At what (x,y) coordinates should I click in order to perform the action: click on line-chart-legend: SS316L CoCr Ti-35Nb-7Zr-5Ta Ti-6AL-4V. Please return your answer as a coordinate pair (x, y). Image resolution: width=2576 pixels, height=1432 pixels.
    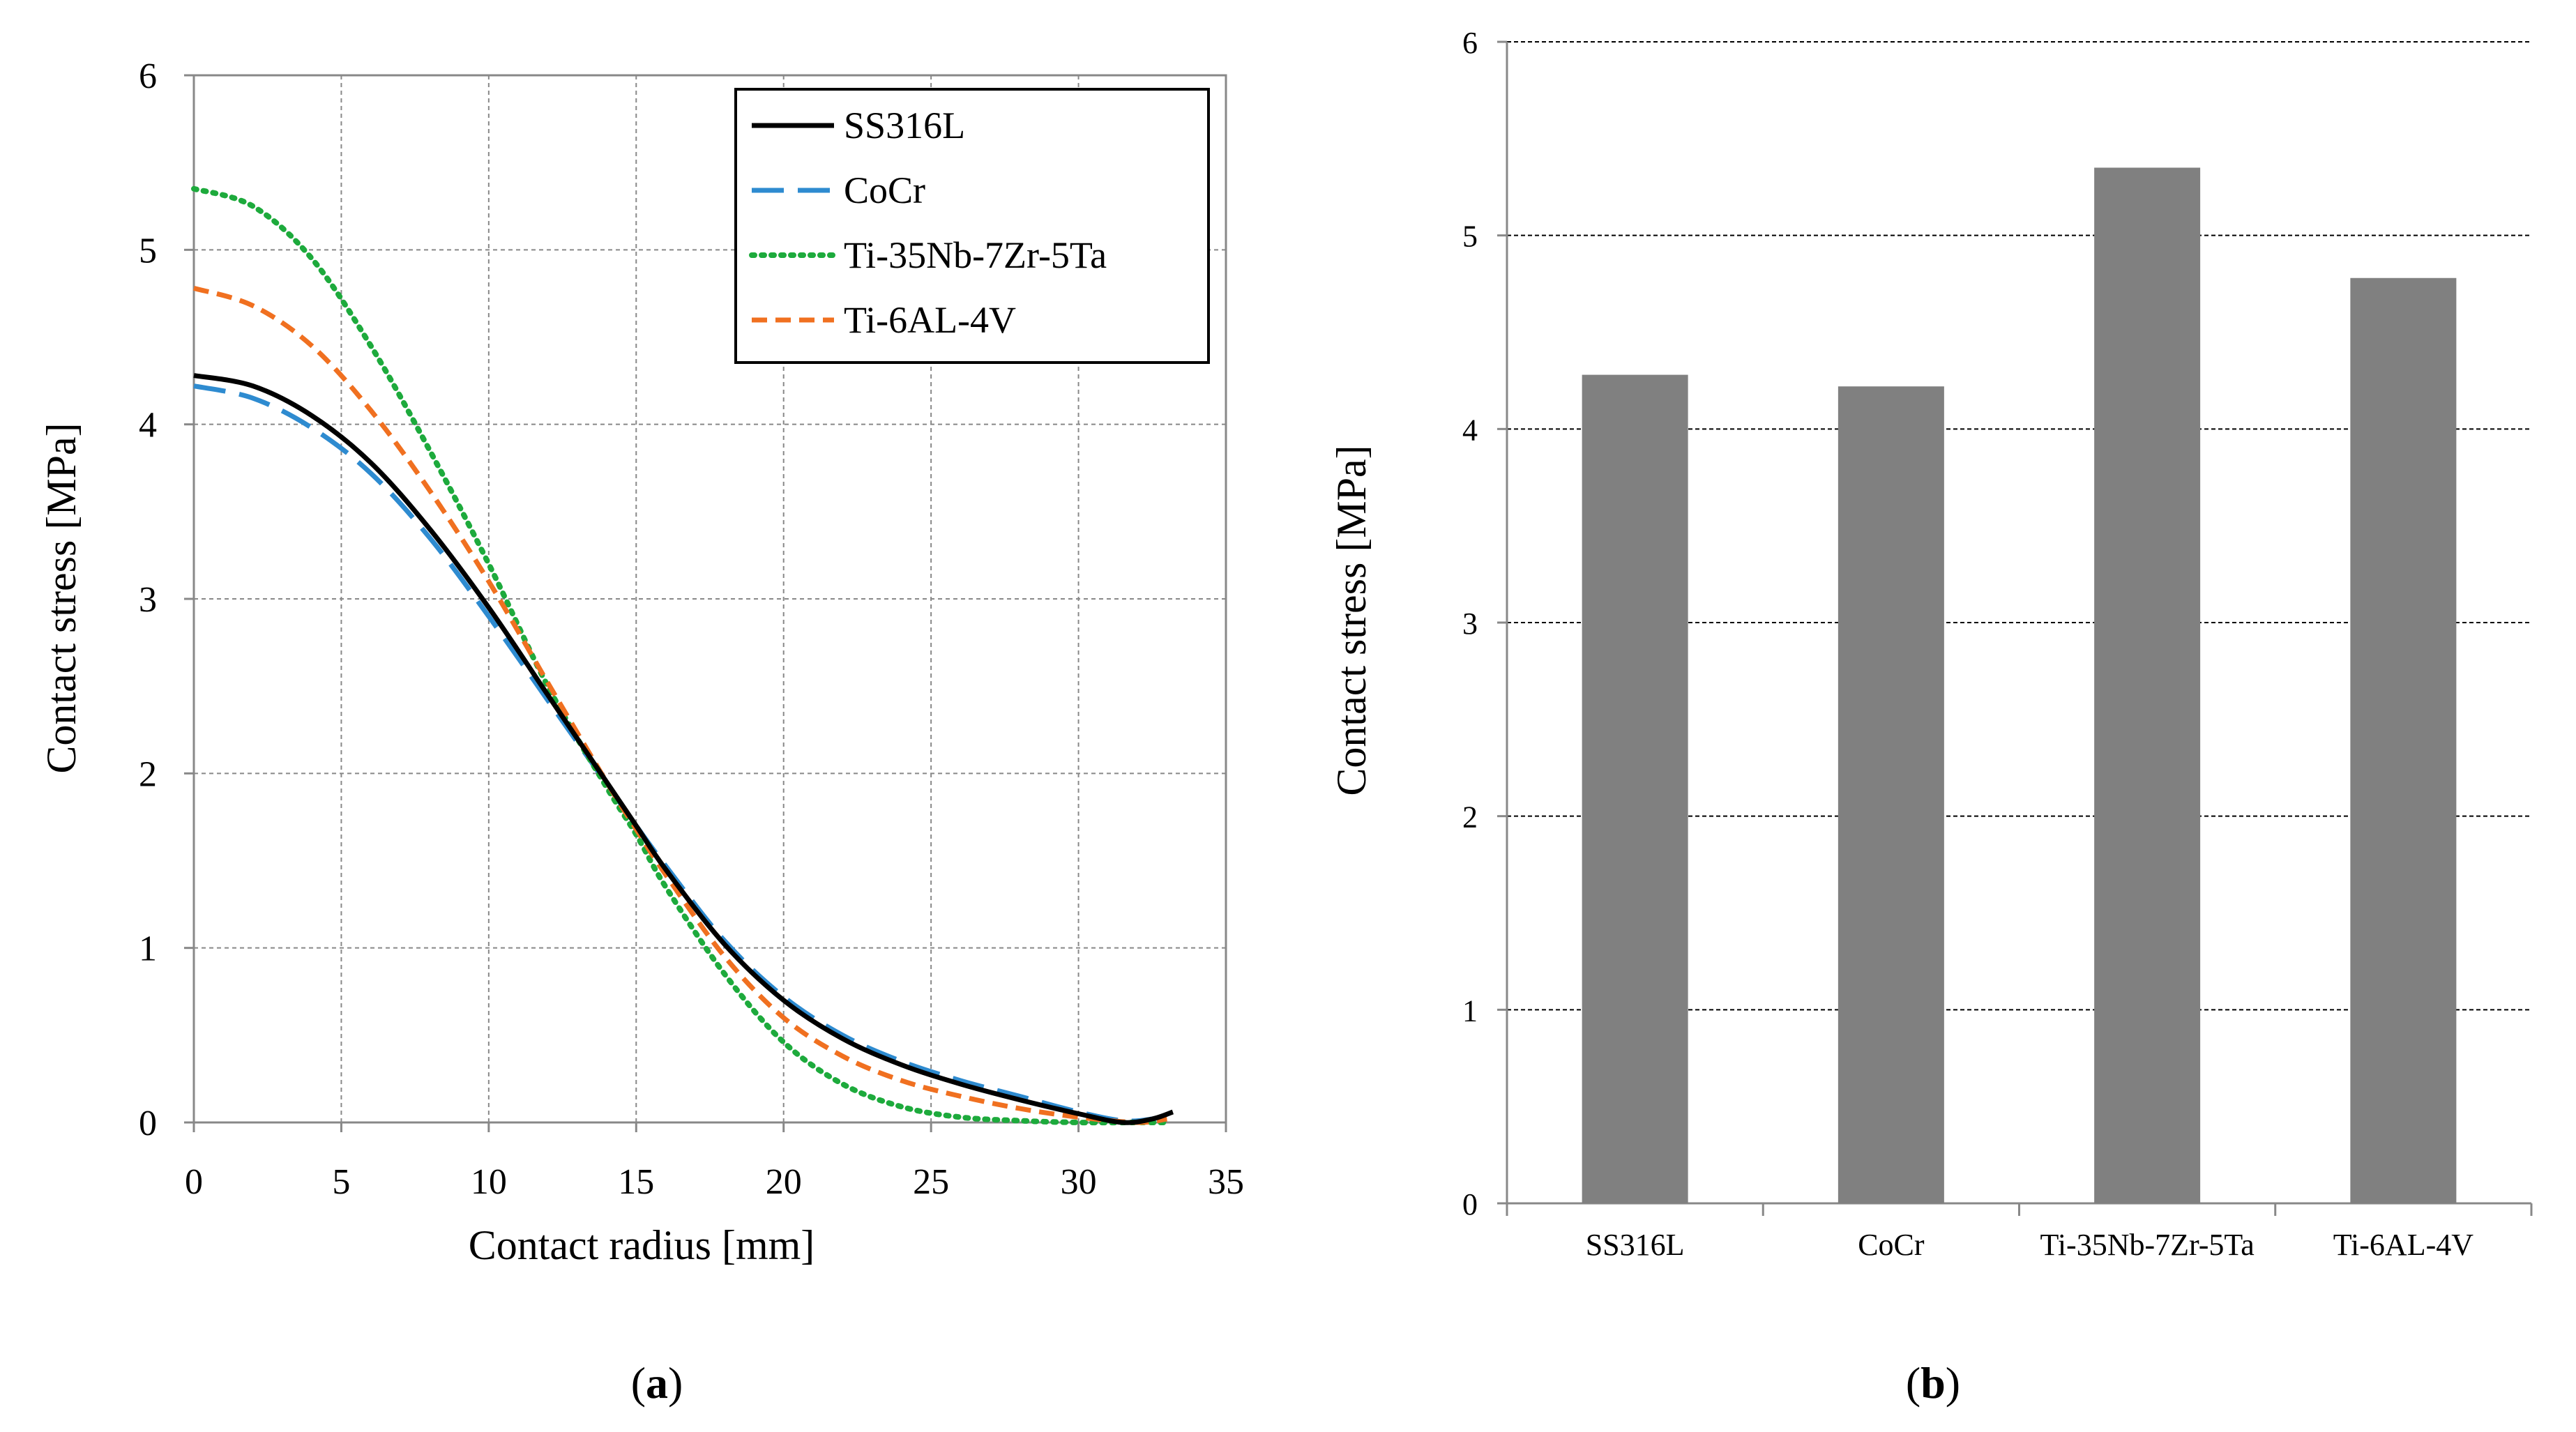
    Looking at the image, I should click on (972, 226).